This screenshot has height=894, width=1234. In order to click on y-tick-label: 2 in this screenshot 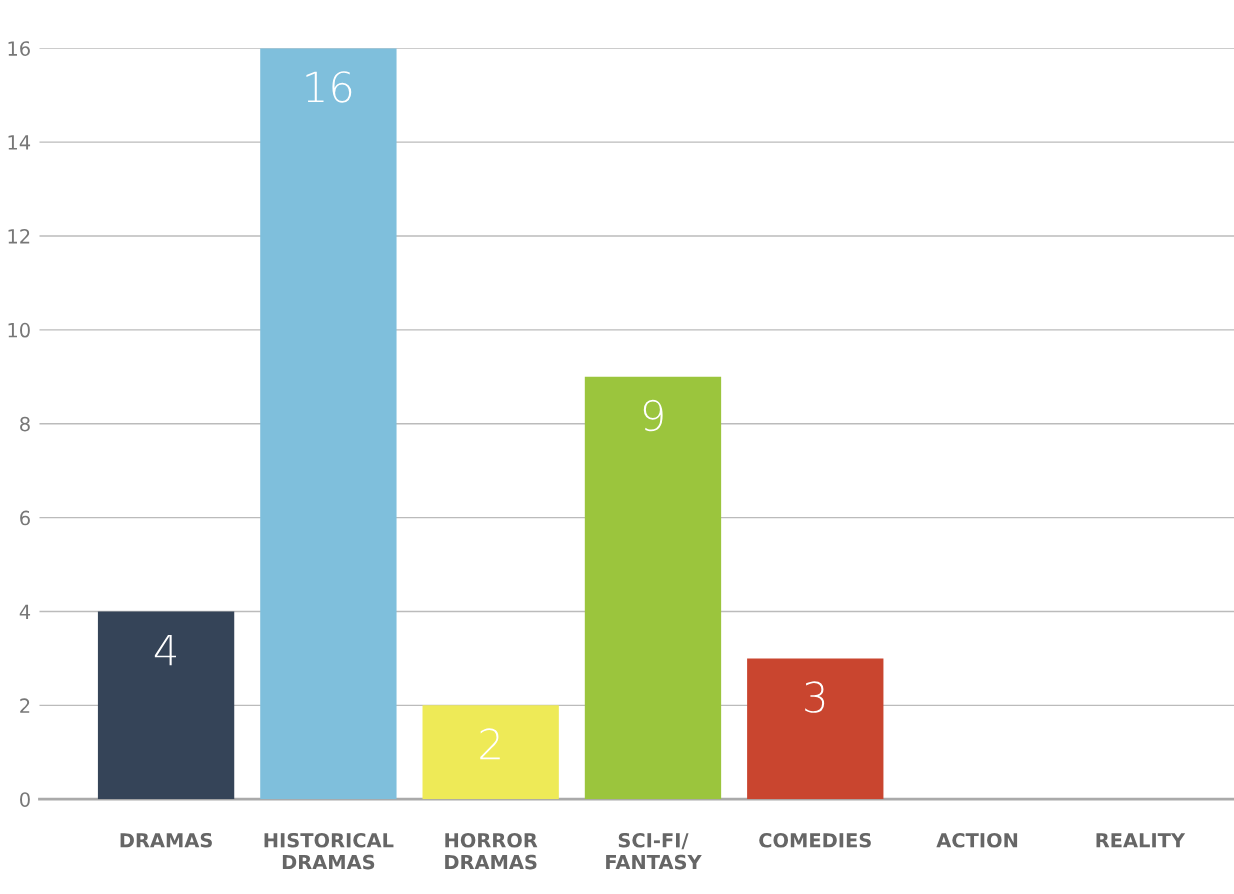, I will do `click(25, 705)`.